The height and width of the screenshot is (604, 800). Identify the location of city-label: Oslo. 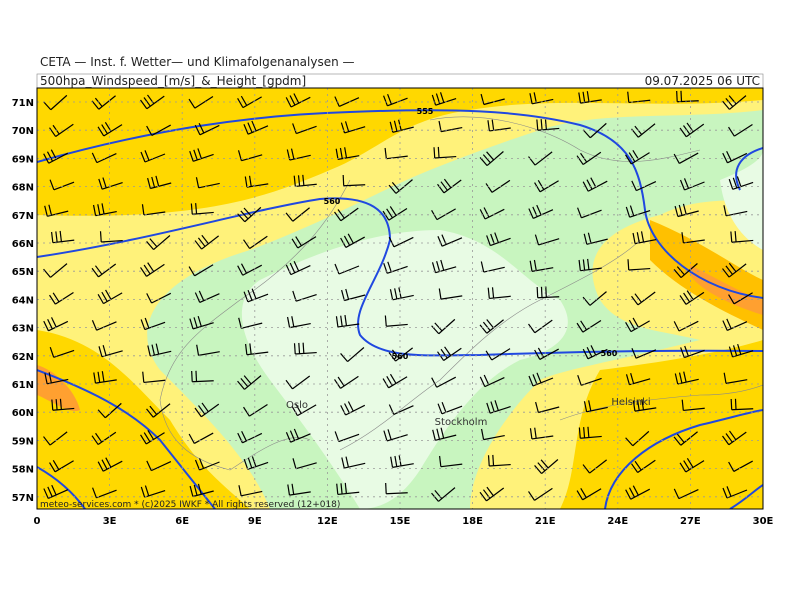
(297, 405).